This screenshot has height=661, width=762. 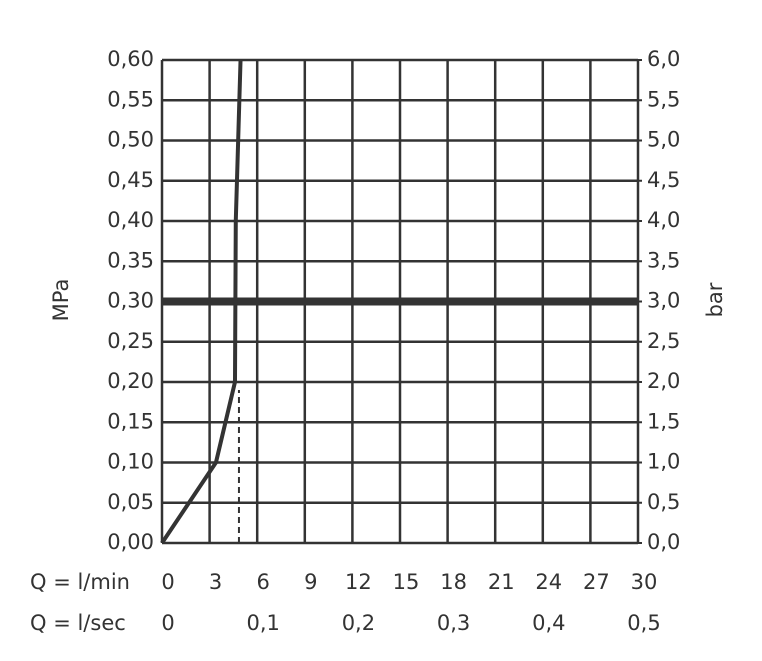 I want to click on y2-axis-label: bar, so click(x=715, y=299).